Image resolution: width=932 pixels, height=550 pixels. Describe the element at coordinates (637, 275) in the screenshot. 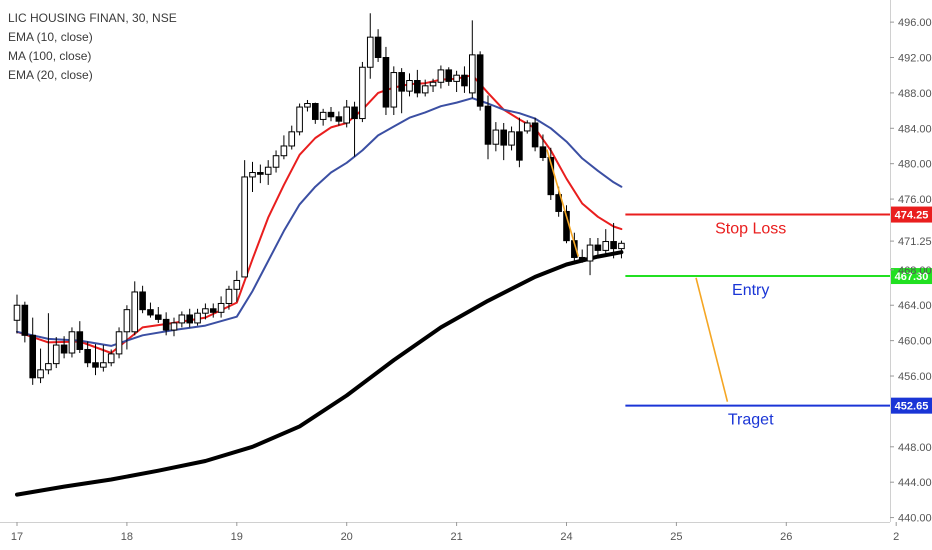

I see `trend-lines` at that location.